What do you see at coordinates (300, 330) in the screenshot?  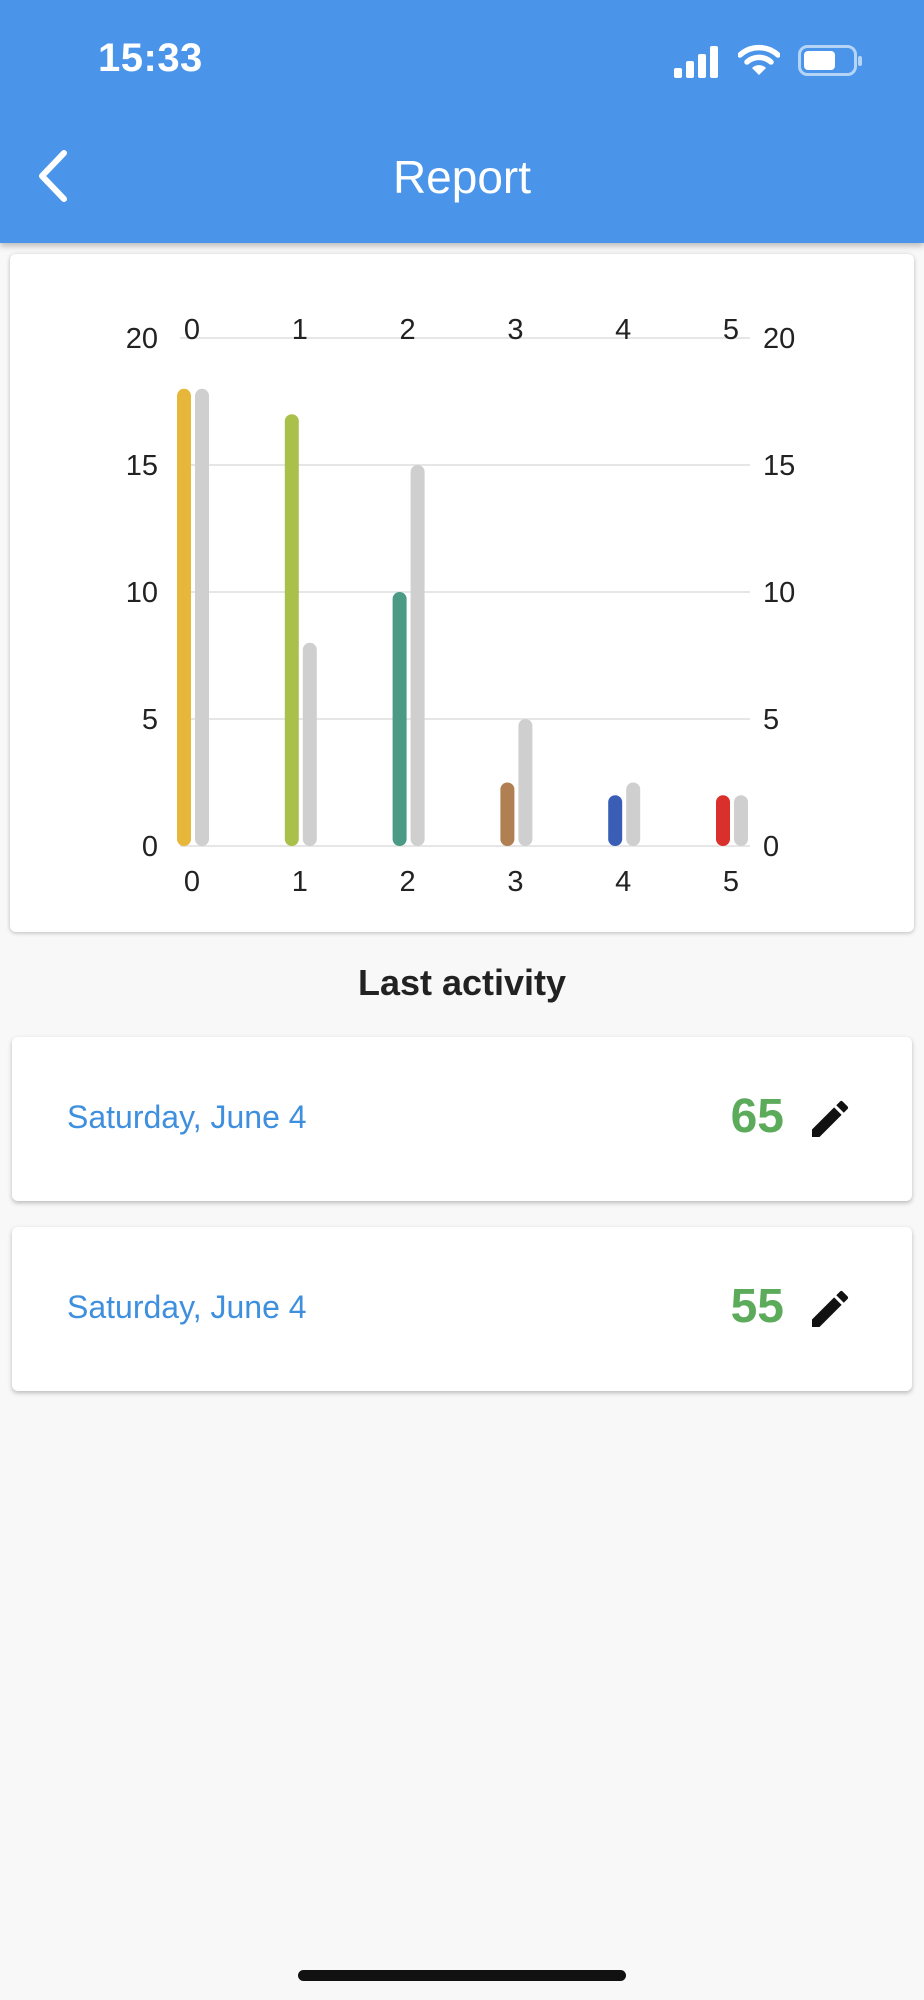 I see `x-tick-label-top: 1` at bounding box center [300, 330].